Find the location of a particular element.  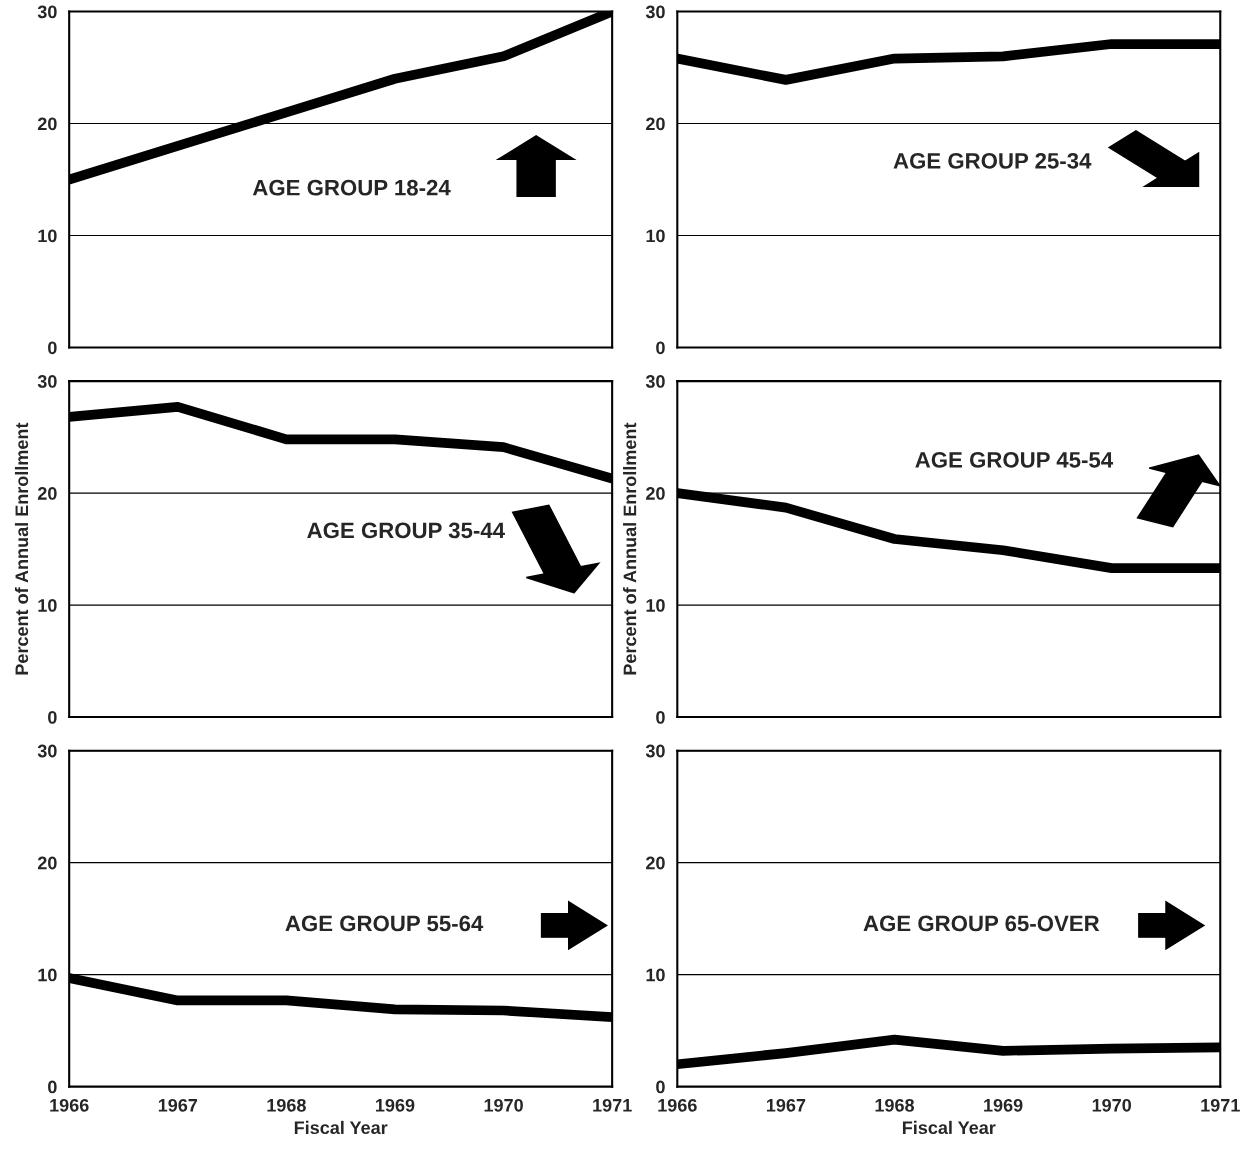

annotation: AGE GROUP 25-34 is located at coordinates (992, 160).